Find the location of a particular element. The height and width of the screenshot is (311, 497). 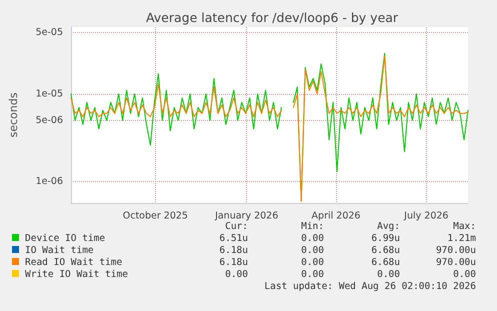

y-tick-label: 5e-06 is located at coordinates (49, 120).